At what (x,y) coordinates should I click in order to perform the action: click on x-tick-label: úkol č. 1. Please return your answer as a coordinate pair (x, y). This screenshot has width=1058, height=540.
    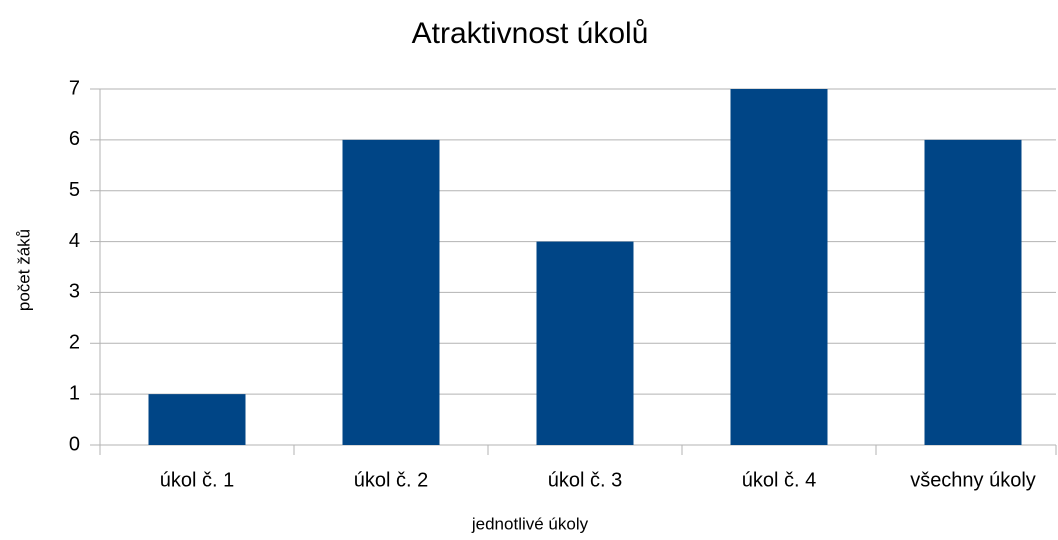
    Looking at the image, I should click on (197, 480).